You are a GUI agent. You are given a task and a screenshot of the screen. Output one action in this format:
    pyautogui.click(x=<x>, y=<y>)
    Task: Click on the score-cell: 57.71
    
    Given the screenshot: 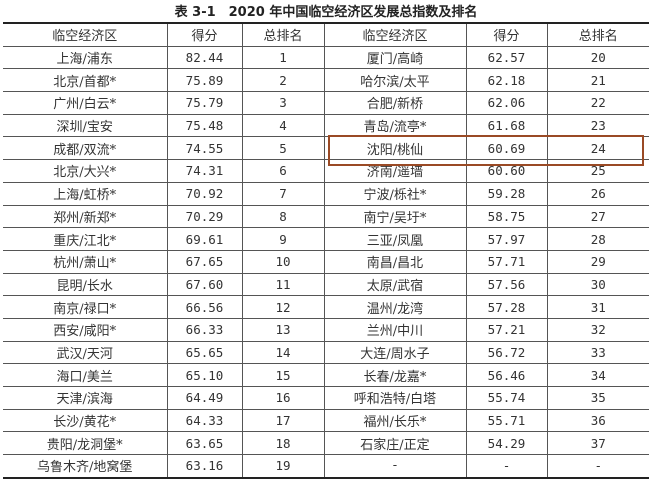 What is the action you would take?
    pyautogui.click(x=506, y=262)
    